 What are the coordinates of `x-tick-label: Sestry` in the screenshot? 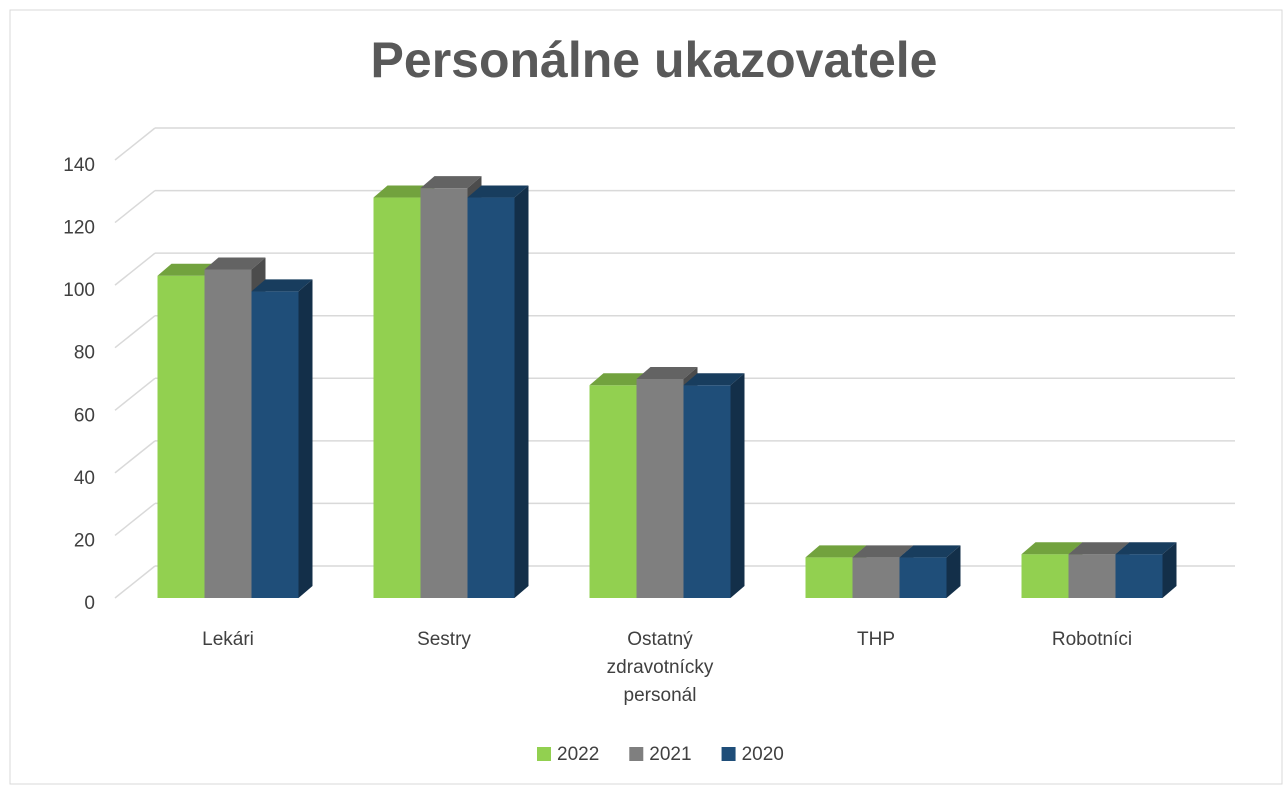 It's located at (444, 639).